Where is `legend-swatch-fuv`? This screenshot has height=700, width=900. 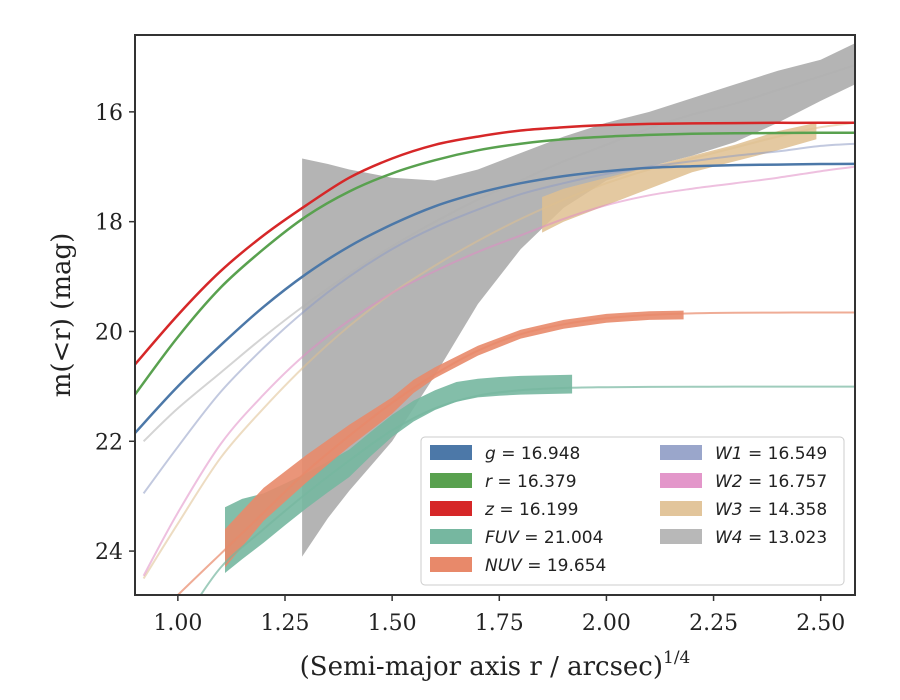 legend-swatch-fuv is located at coordinates (451, 536).